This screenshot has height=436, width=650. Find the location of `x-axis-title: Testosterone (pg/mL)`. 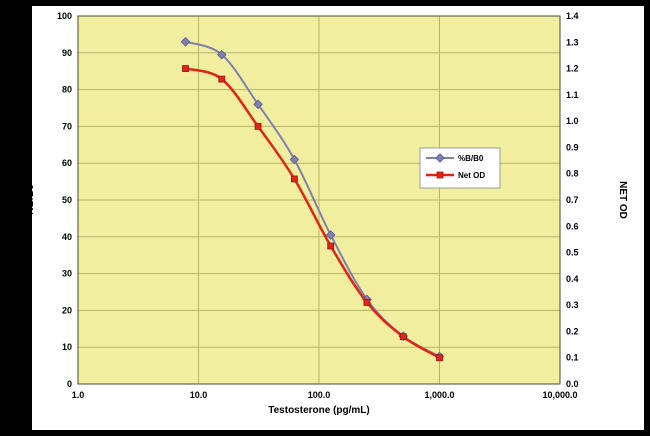

x-axis-title: Testosterone (pg/mL) is located at coordinates (318, 410).